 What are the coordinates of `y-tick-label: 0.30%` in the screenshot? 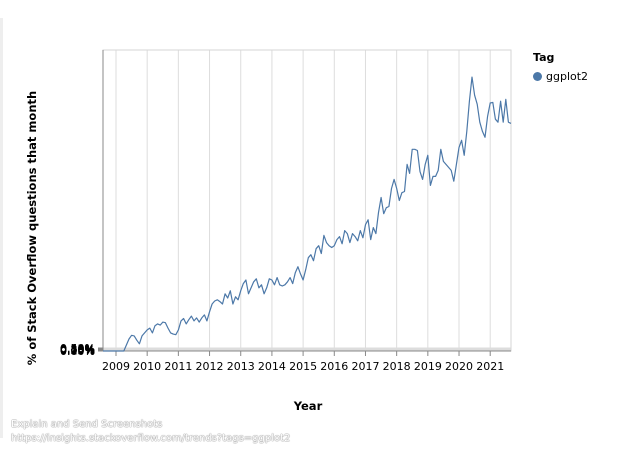 It's located at (77, 349).